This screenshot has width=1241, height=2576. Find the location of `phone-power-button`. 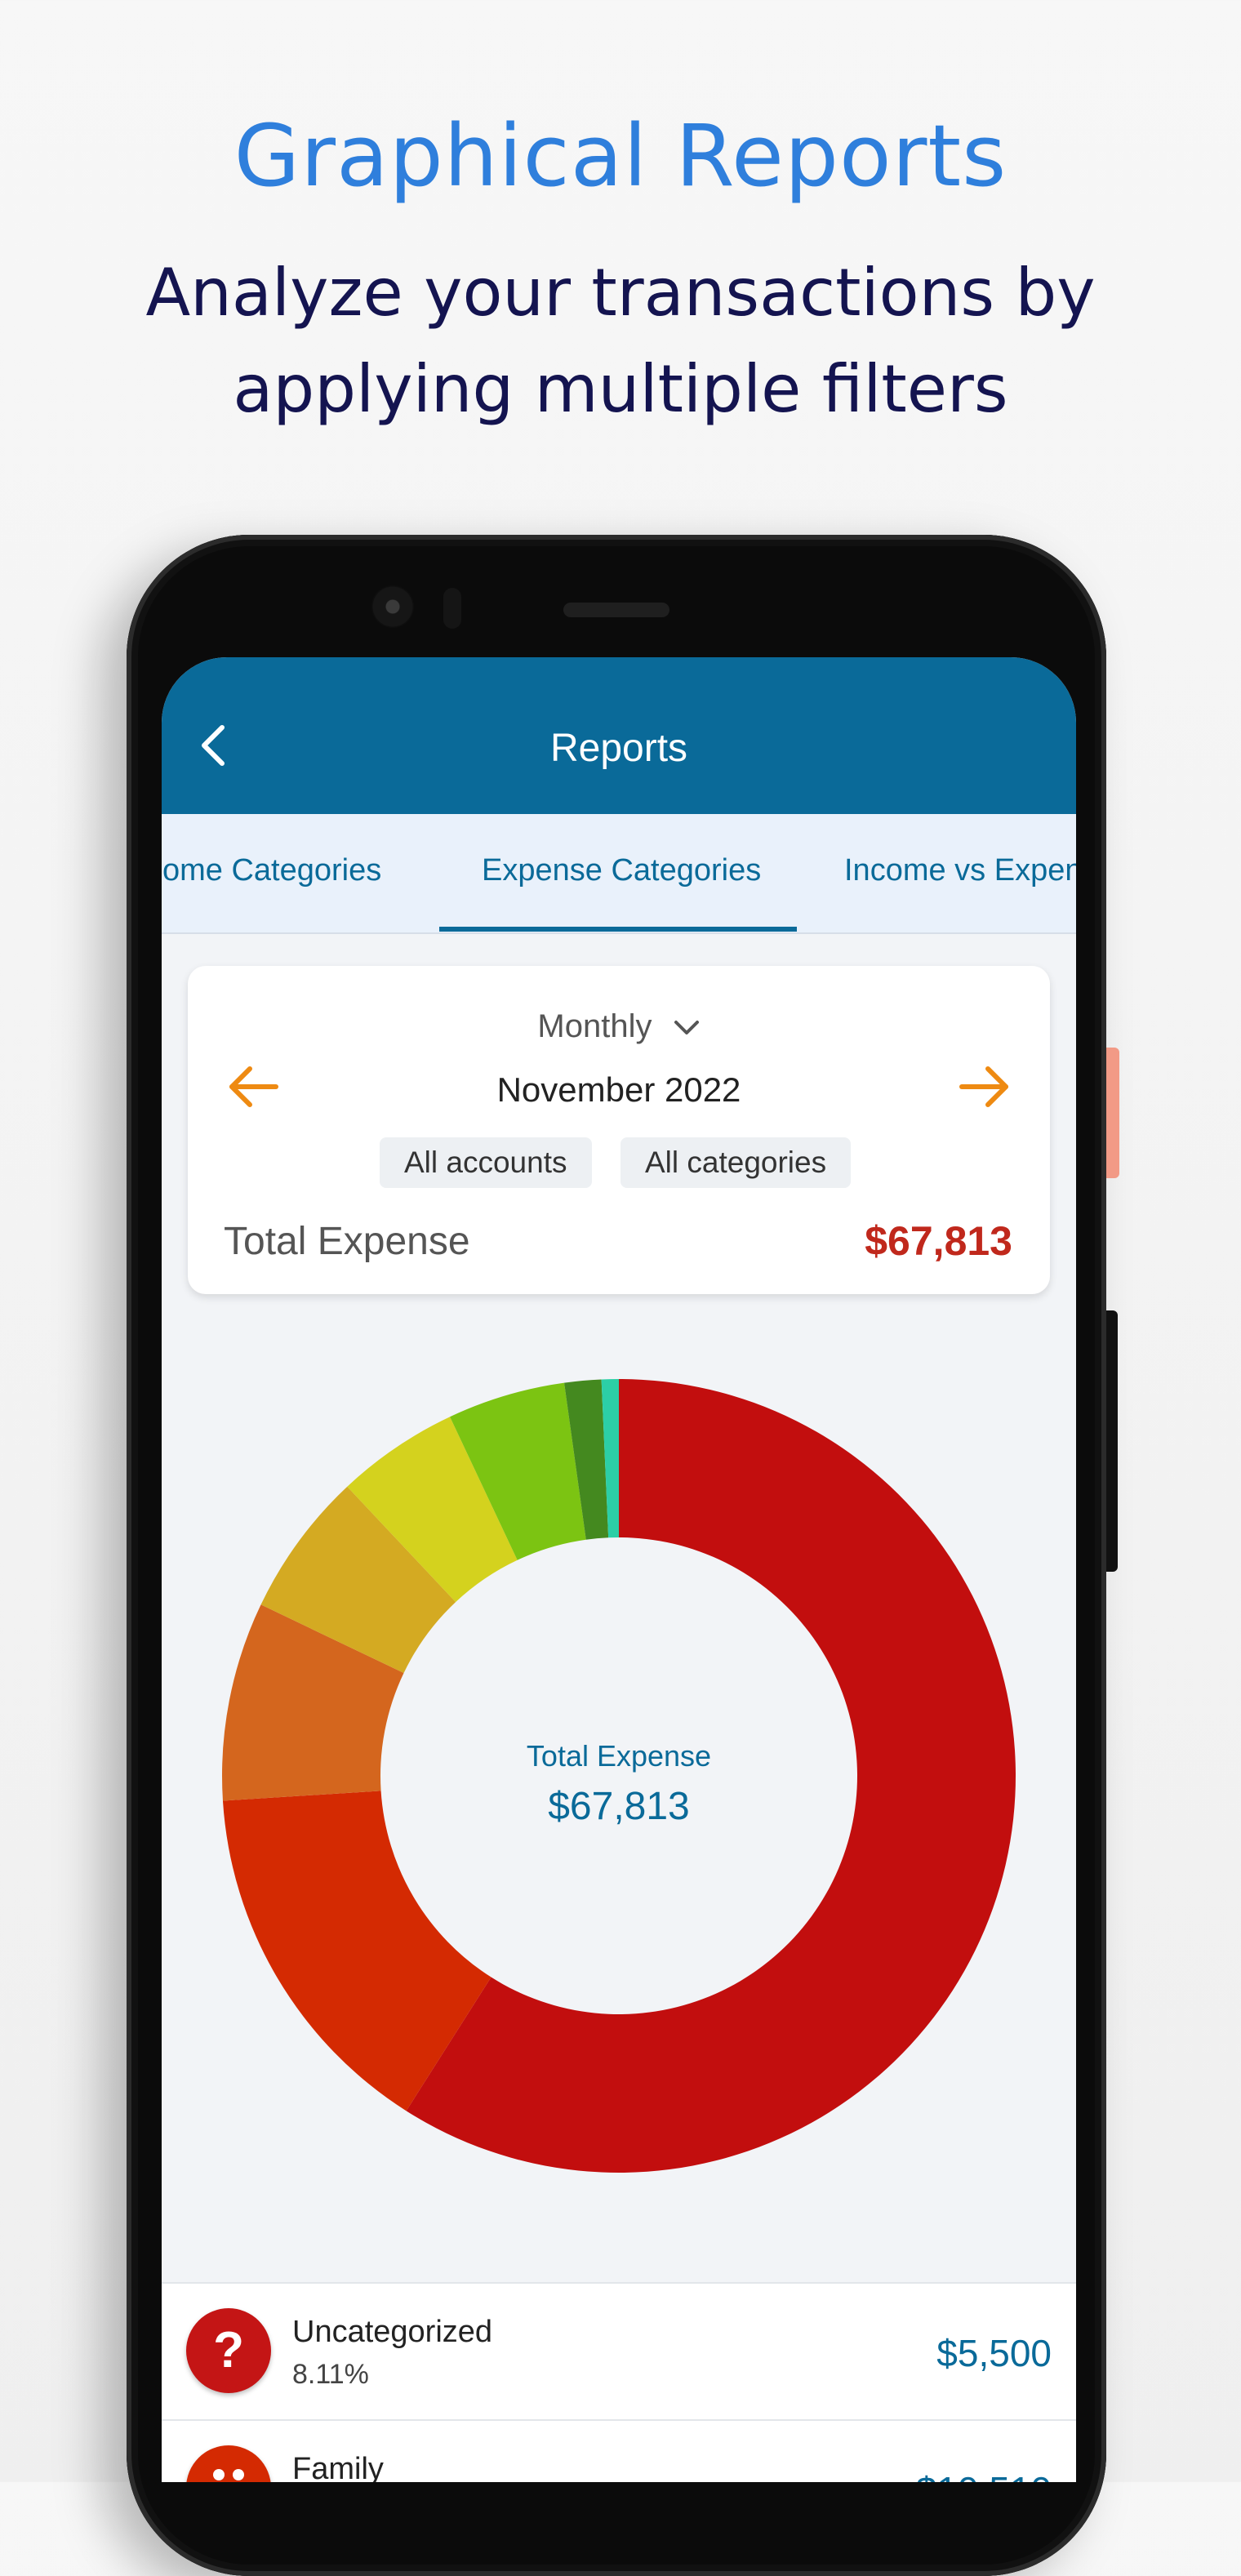

phone-power-button is located at coordinates (1112, 1113).